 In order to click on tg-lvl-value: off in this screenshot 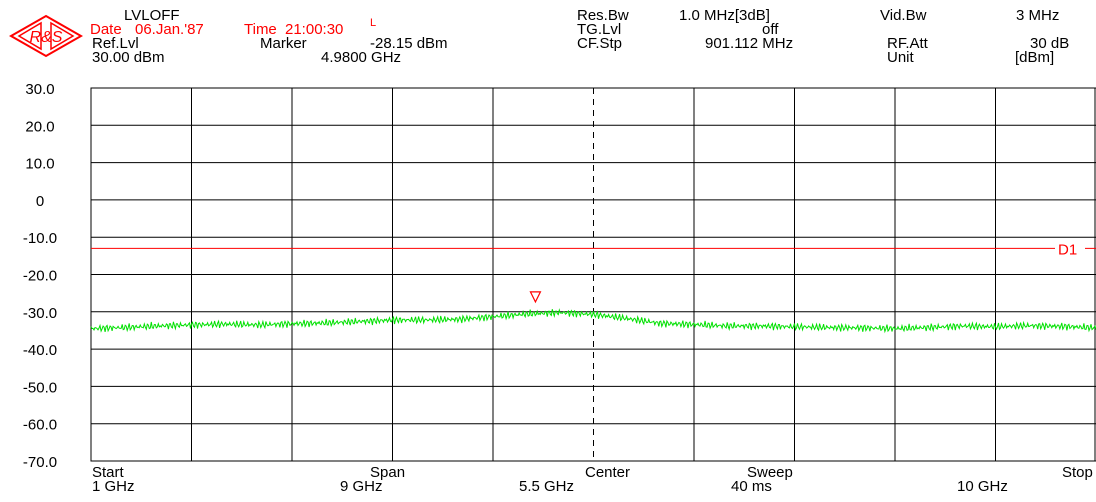, I will do `click(770, 29)`.